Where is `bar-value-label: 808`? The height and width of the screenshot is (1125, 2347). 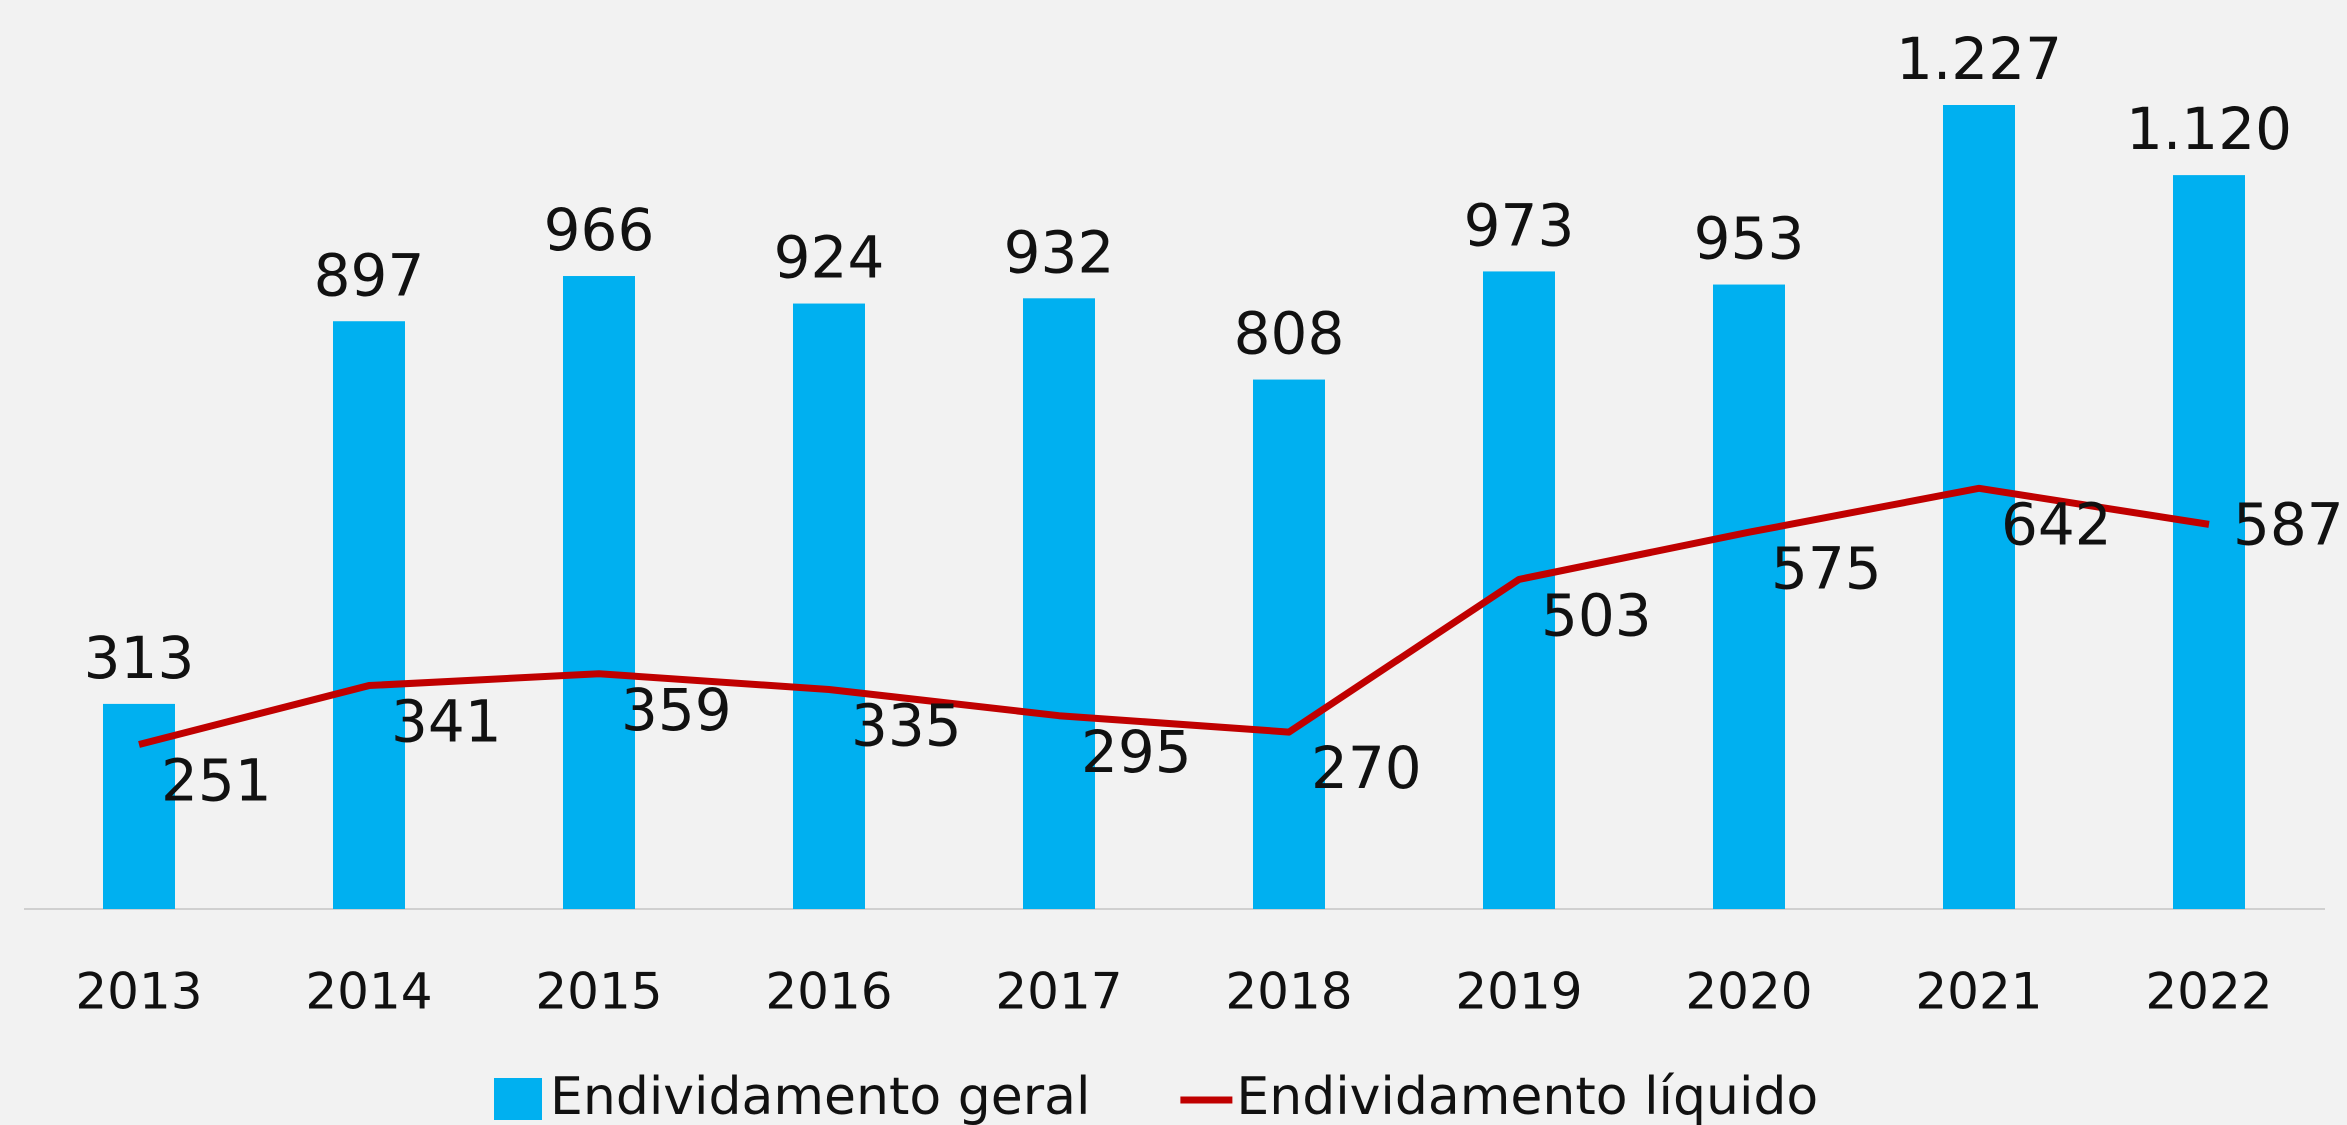 bar-value-label: 808 is located at coordinates (1289, 334).